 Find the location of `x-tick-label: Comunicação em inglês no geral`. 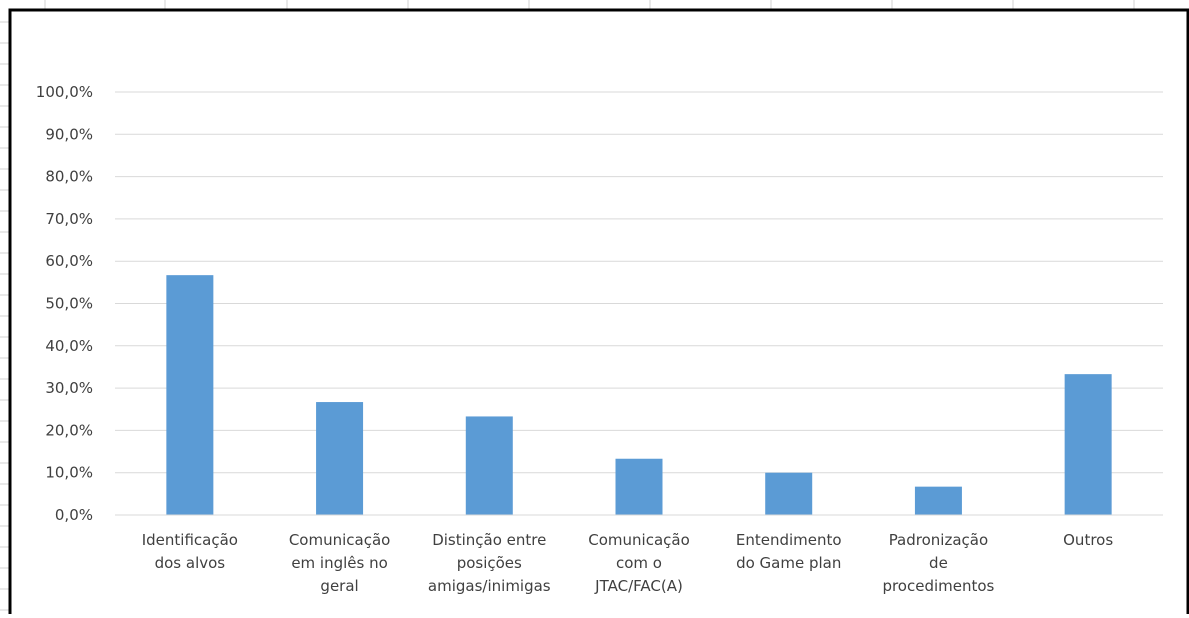

x-tick-label: Comunicação em inglês no geral is located at coordinates (340, 563).